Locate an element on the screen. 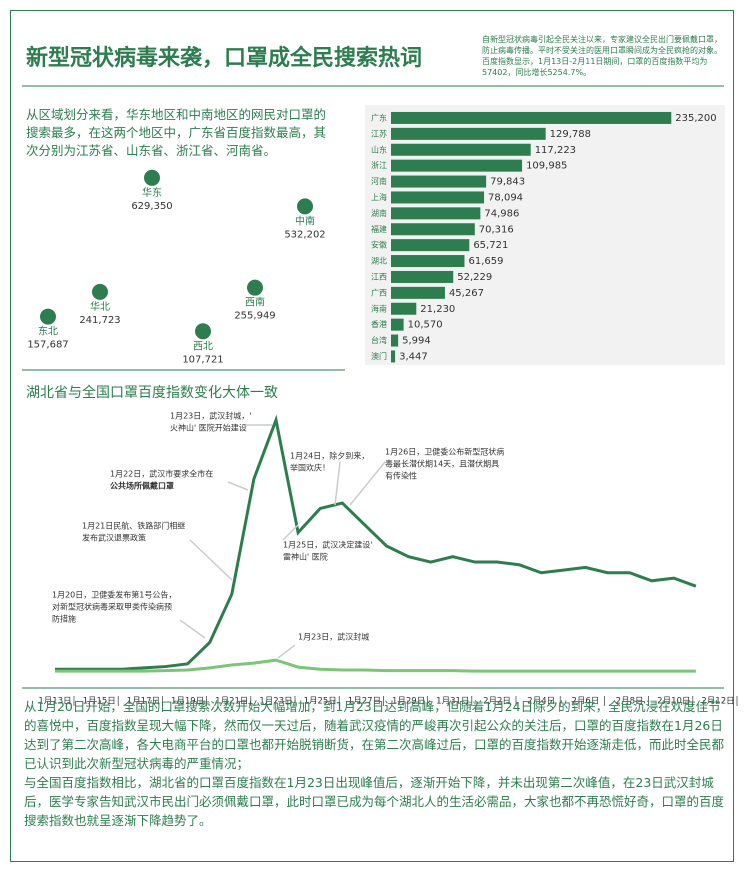 The image size is (746, 896). bar-label: 湖南 is located at coordinates (379, 213).